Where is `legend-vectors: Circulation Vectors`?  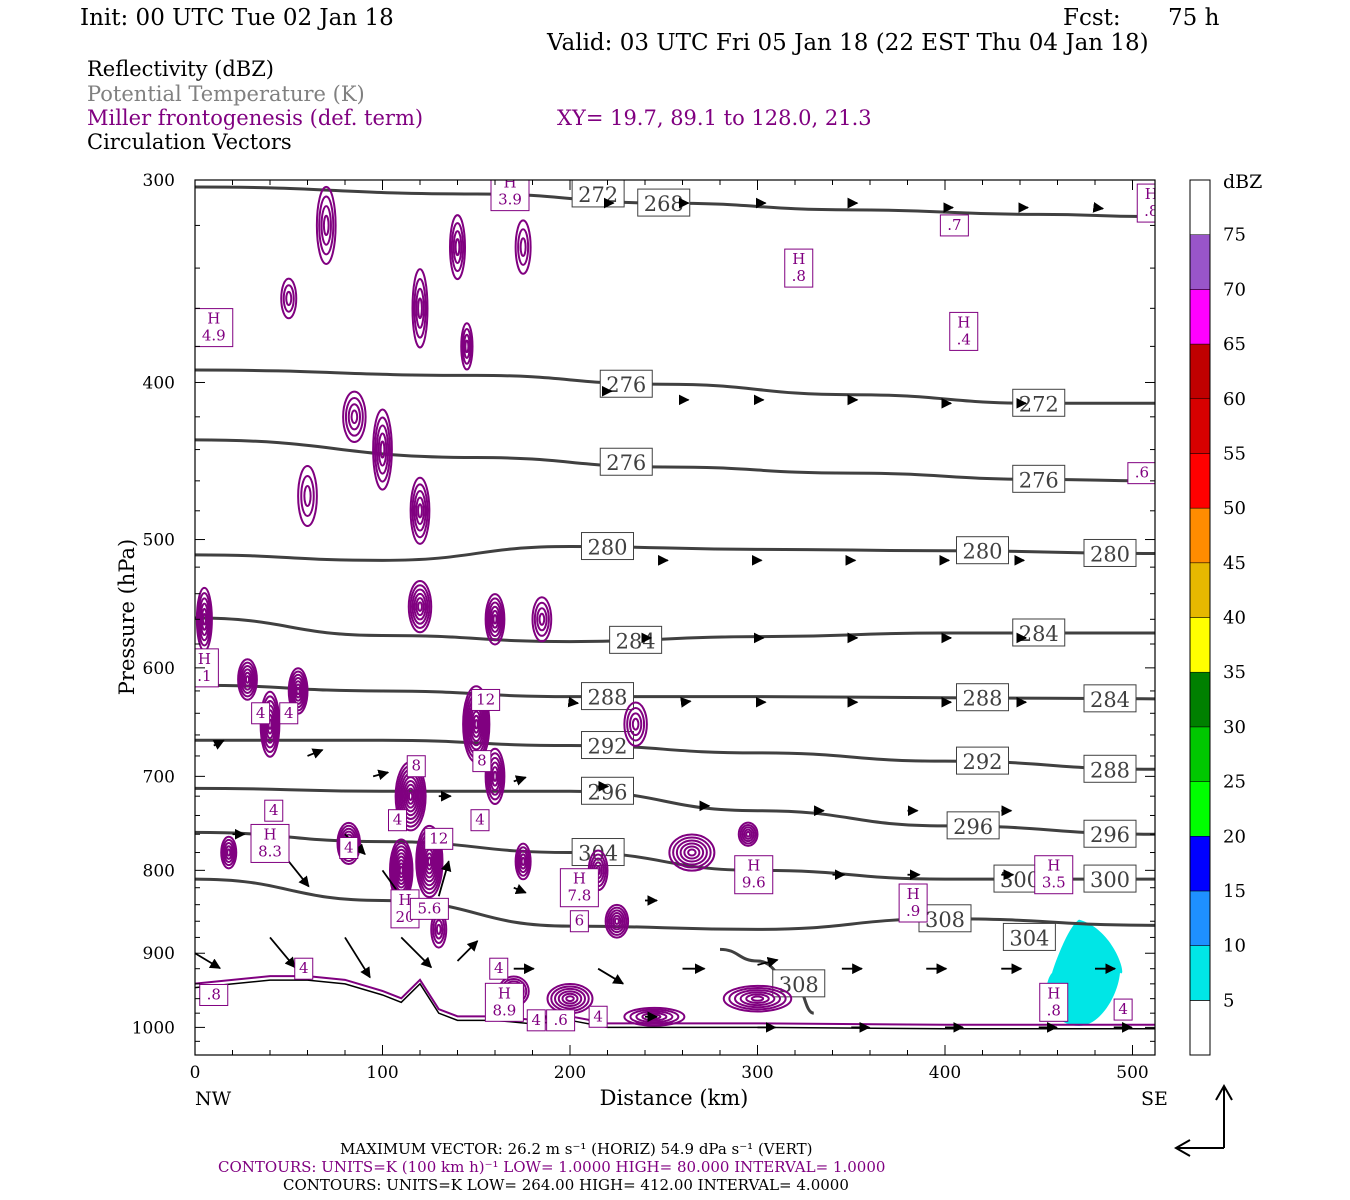
legend-vectors: Circulation Vectors is located at coordinates (189, 142).